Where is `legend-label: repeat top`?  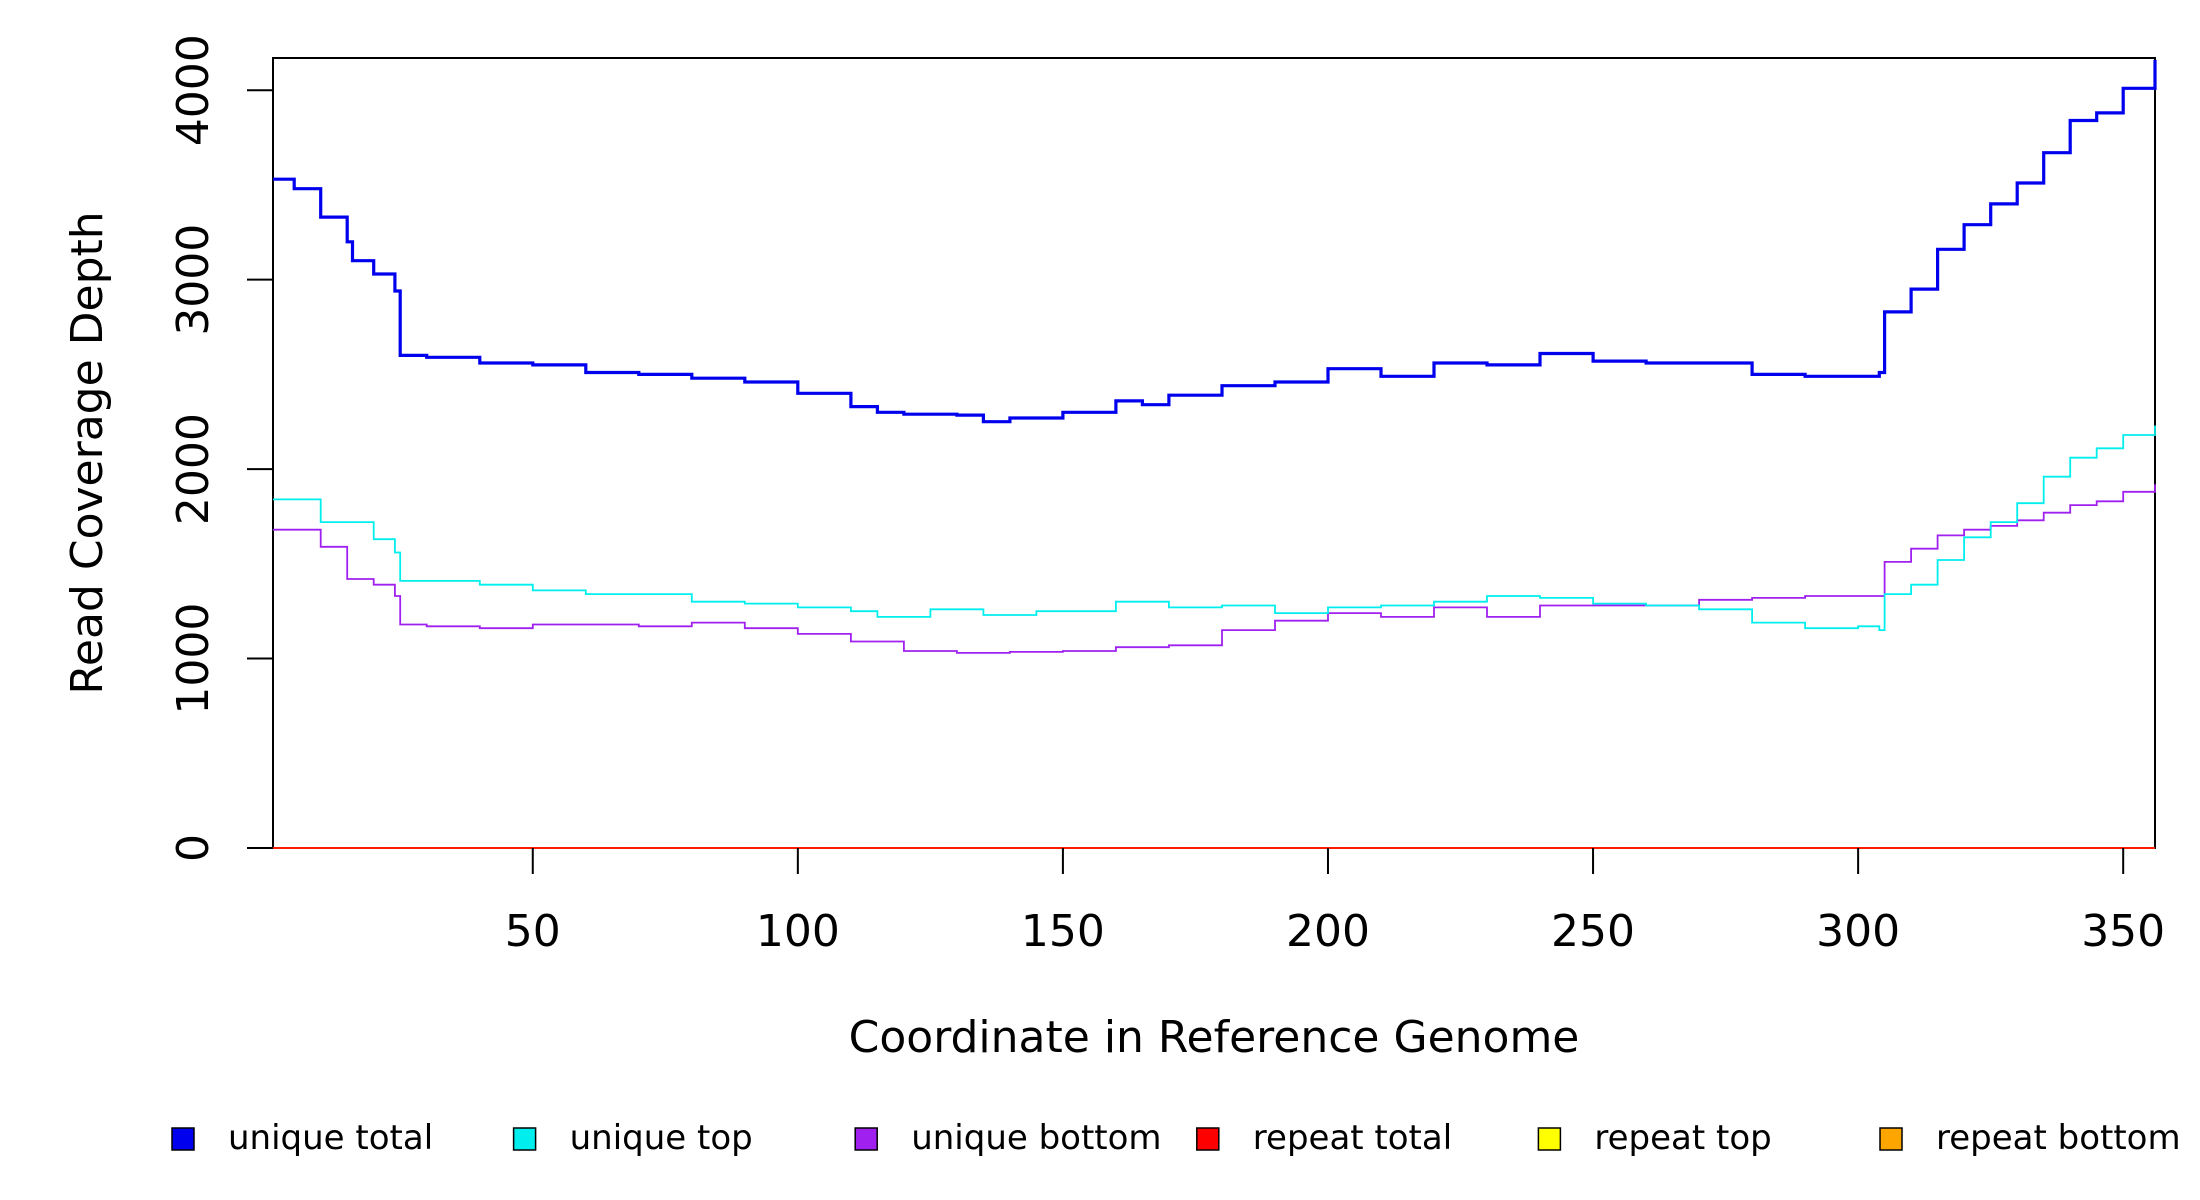
legend-label: repeat top is located at coordinates (1682, 1138).